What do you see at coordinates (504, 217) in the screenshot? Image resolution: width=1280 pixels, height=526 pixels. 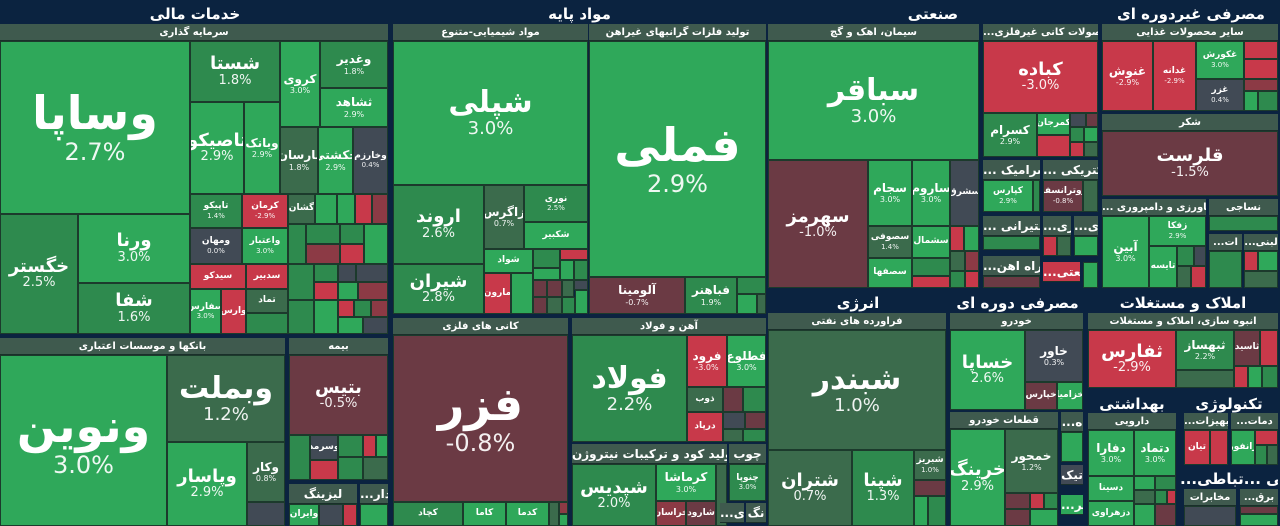 I see `tile-zagros: زاگرس 0.7%` at bounding box center [504, 217].